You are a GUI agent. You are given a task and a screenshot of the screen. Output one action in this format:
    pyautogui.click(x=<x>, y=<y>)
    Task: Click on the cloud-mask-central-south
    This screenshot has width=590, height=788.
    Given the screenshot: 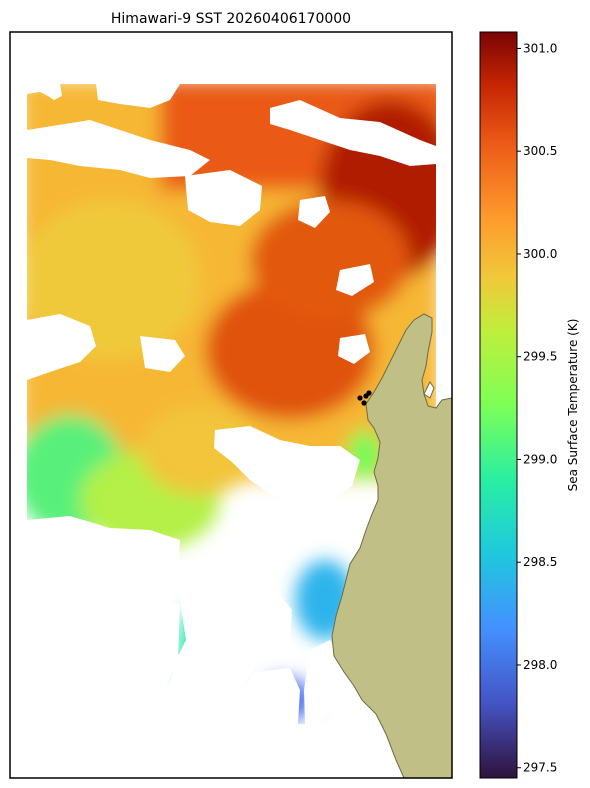 What is the action you would take?
    pyautogui.click(x=287, y=465)
    